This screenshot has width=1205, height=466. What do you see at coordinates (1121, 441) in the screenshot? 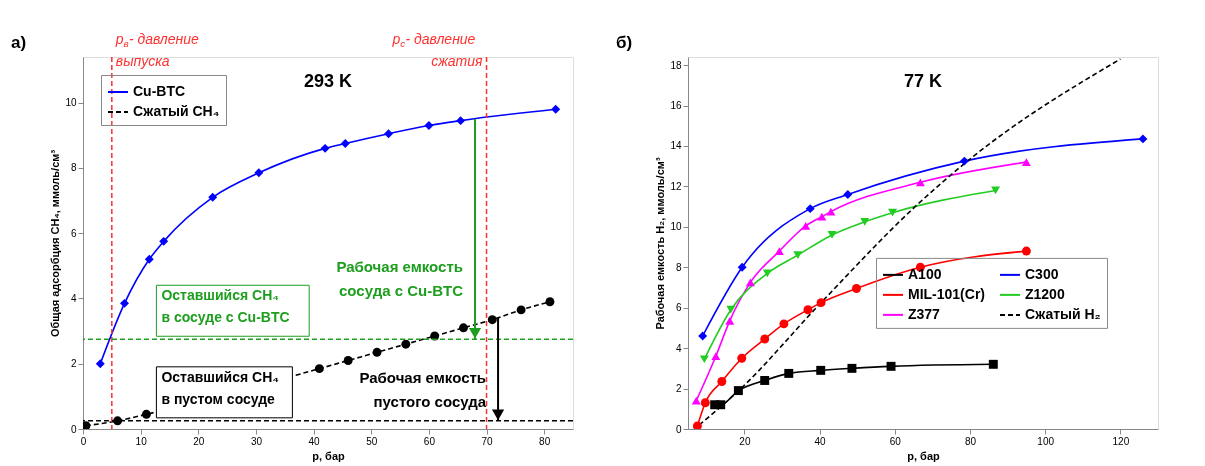
I see `x-tick-label: 120` at bounding box center [1121, 441].